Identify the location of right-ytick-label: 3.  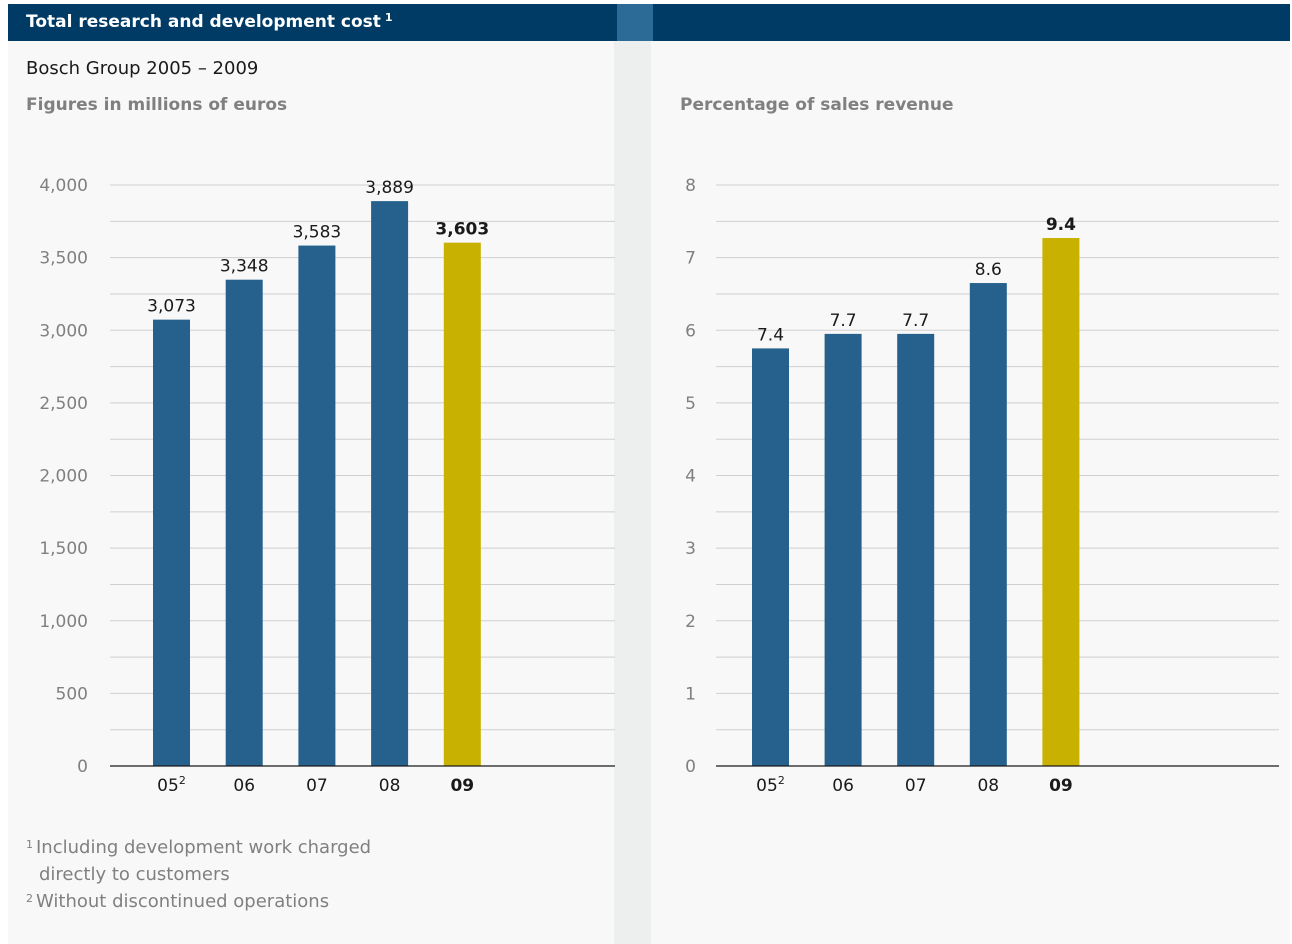
(690, 549).